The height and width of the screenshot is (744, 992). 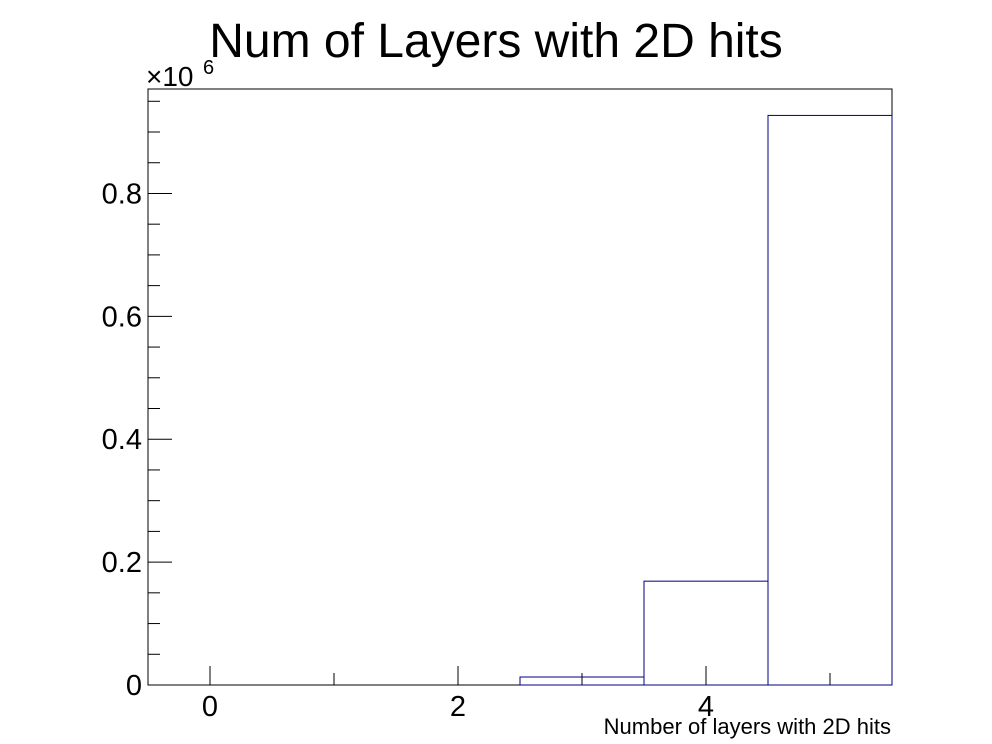 I want to click on y-tick-label: 0.2, so click(x=122, y=563).